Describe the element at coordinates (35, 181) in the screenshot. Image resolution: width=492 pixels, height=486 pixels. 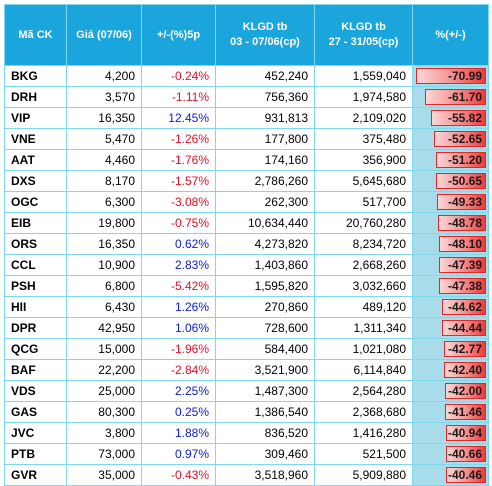
I see `cell-code: DXS` at that location.